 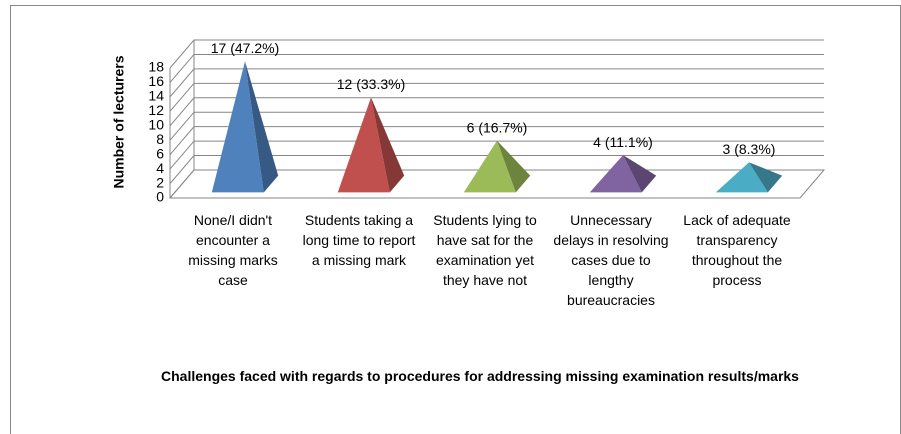 I want to click on data-label: 17 (47.2%), so click(x=245, y=48).